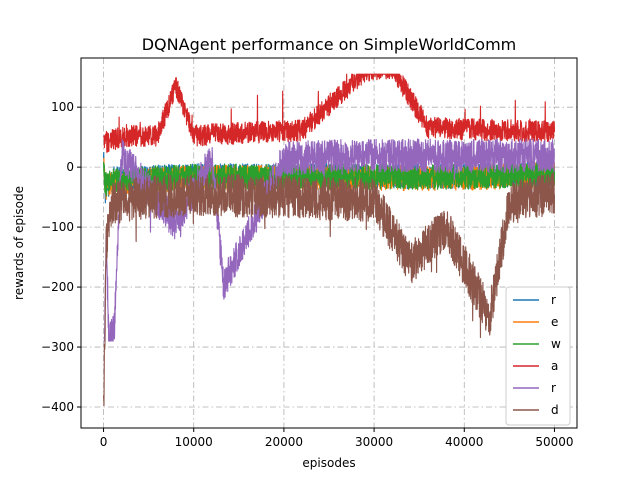  Describe the element at coordinates (57, 407) in the screenshot. I see `y-tick-label: −400` at that location.